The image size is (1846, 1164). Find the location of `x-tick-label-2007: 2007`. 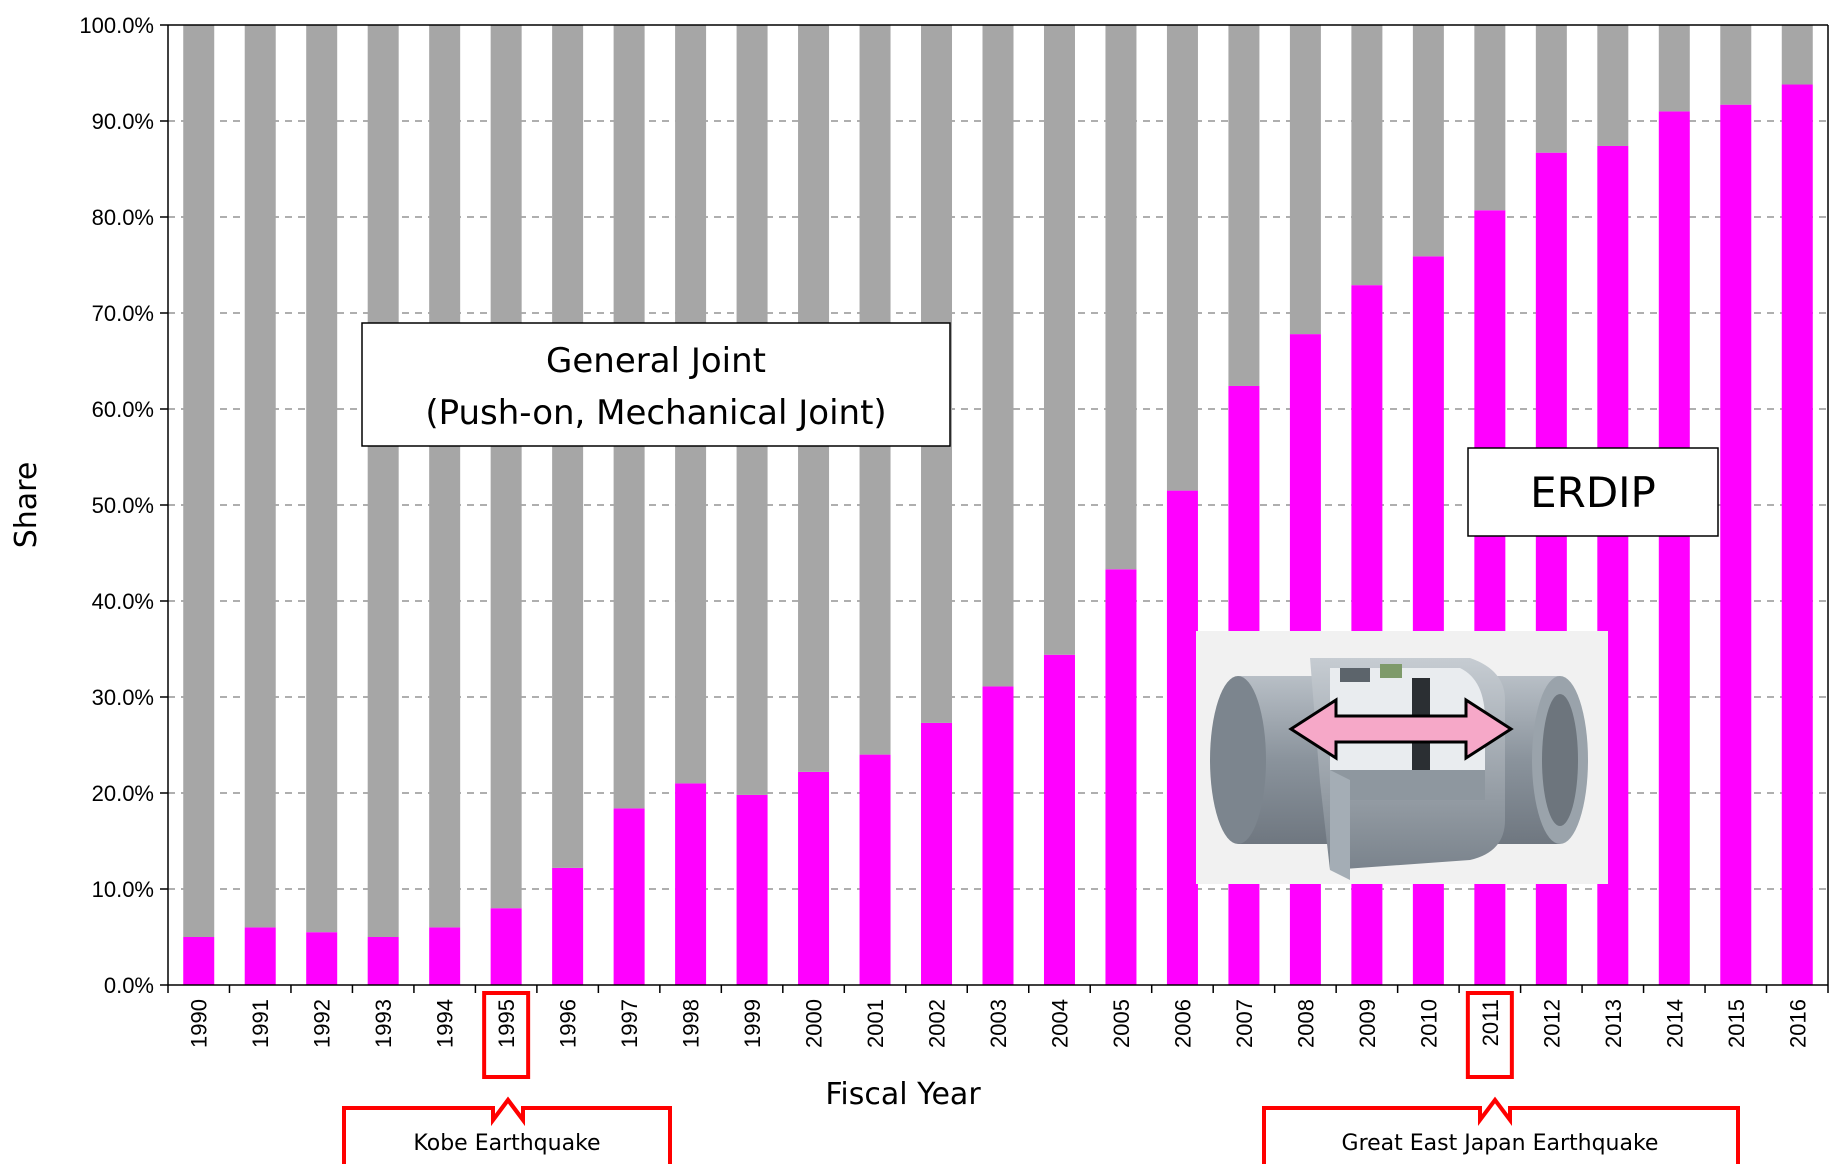

x-tick-label-2007: 2007 is located at coordinates (1244, 1023).